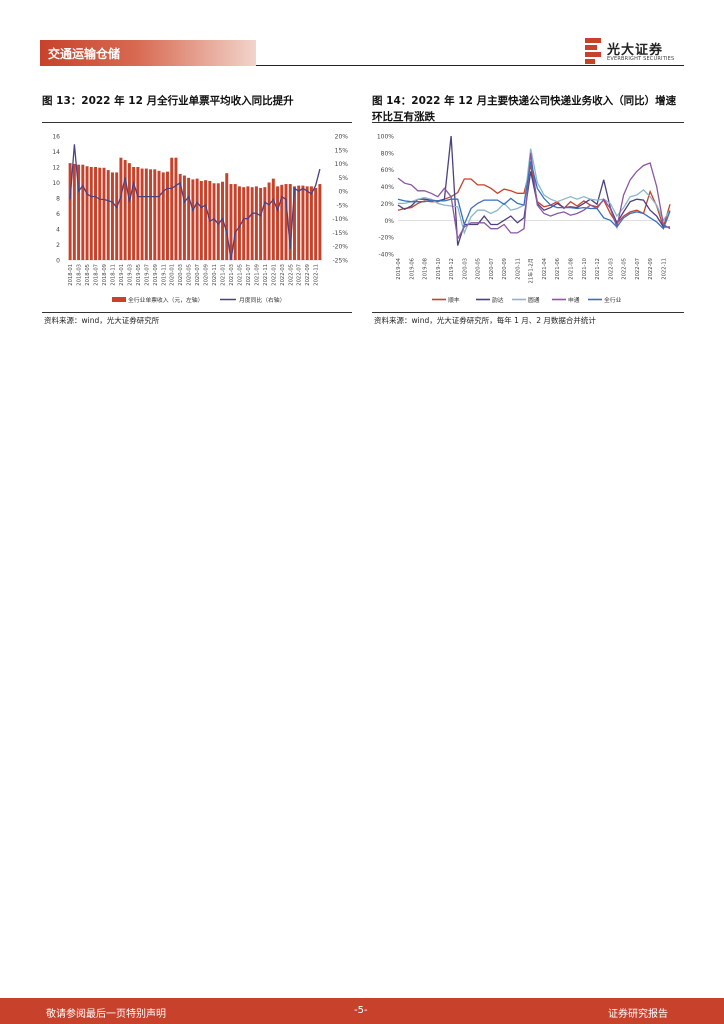  I want to click on x-tick-label: 2020-01, so click(173, 275).